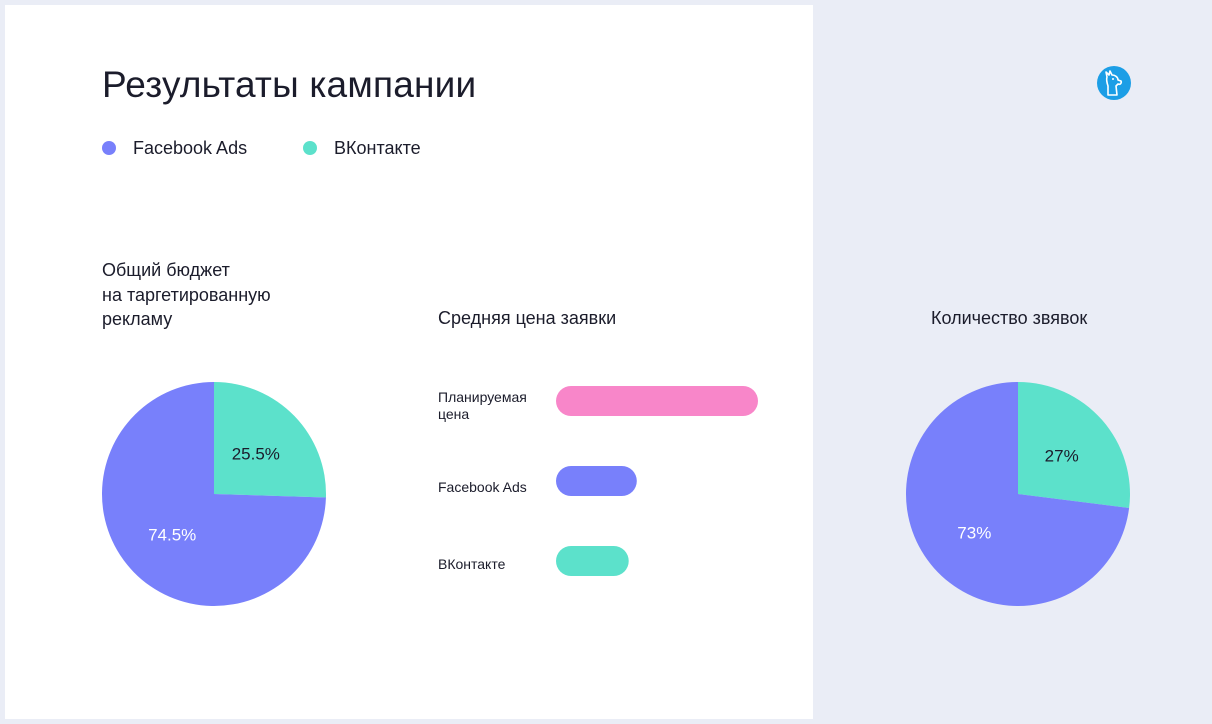 Image resolution: width=1212 pixels, height=724 pixels. Describe the element at coordinates (527, 318) in the screenshot. I see `price-chart-title: Средняя цена заявки` at that location.